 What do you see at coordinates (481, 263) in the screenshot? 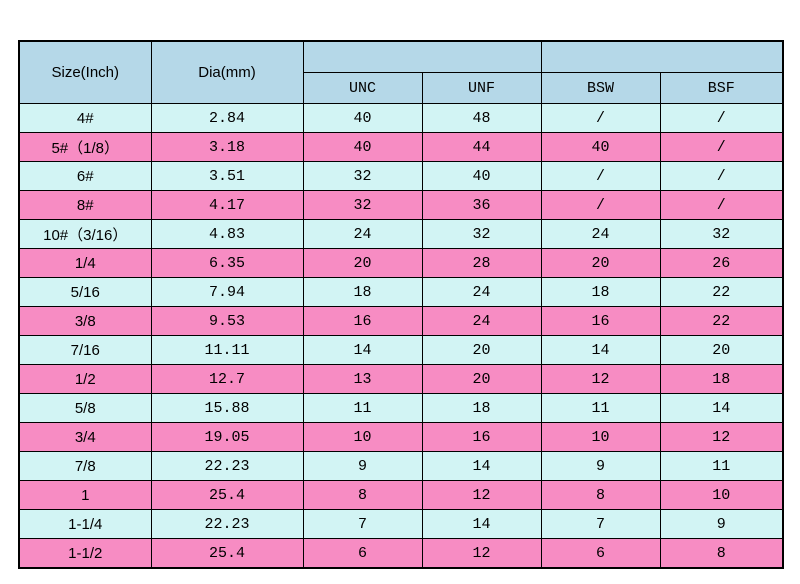
I see `table-cell: 28` at bounding box center [481, 263].